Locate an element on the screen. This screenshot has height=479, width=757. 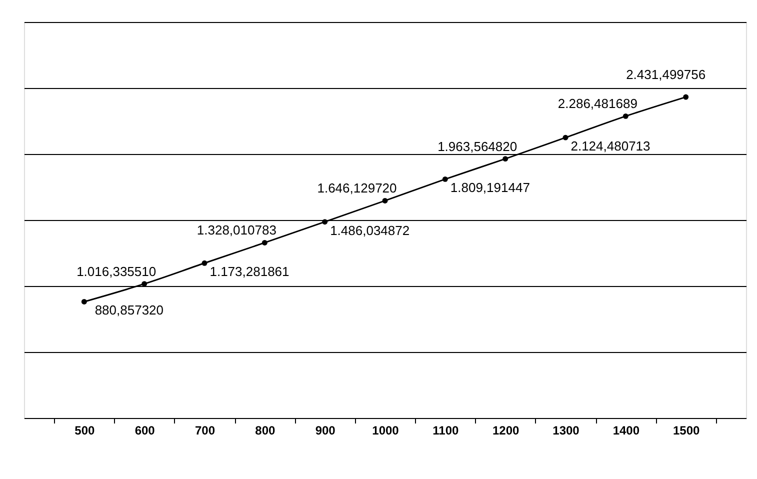
x-tick-label: 700 is located at coordinates (205, 431).